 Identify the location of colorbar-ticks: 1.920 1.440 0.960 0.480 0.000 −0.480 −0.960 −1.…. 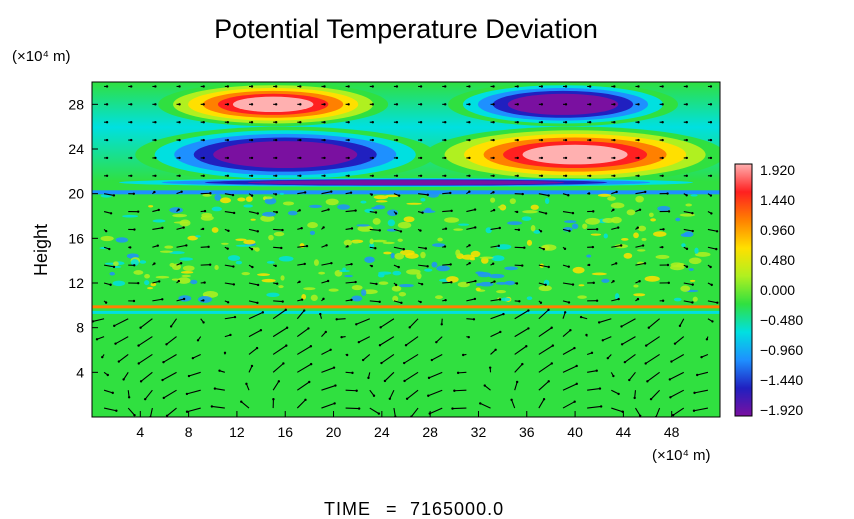
(781, 290).